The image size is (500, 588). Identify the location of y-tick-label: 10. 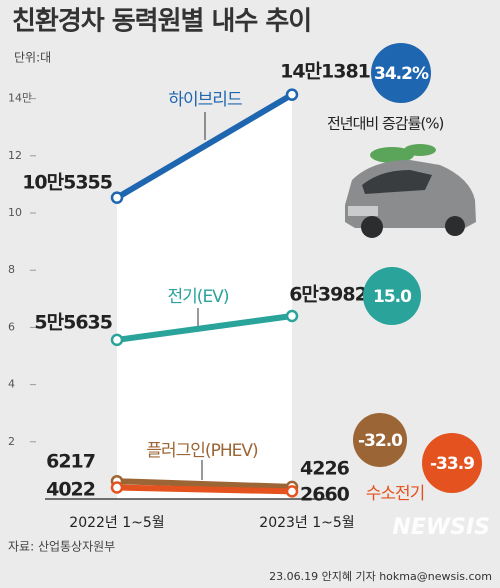
(15, 212).